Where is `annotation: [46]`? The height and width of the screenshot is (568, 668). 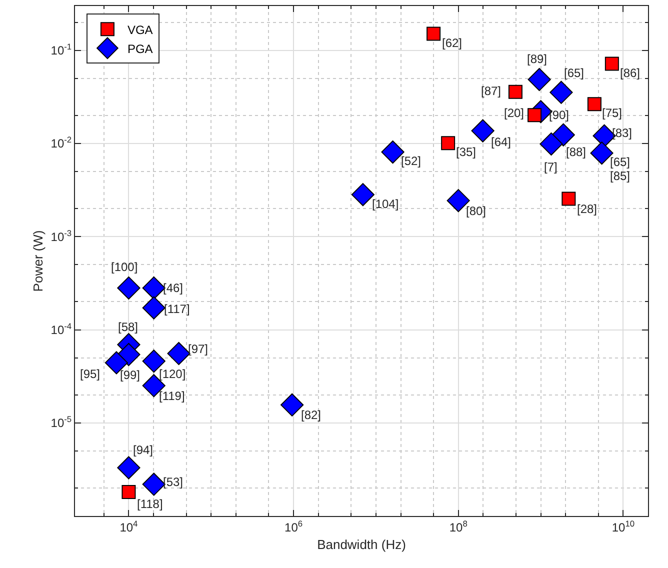
annotation: [46] is located at coordinates (173, 288).